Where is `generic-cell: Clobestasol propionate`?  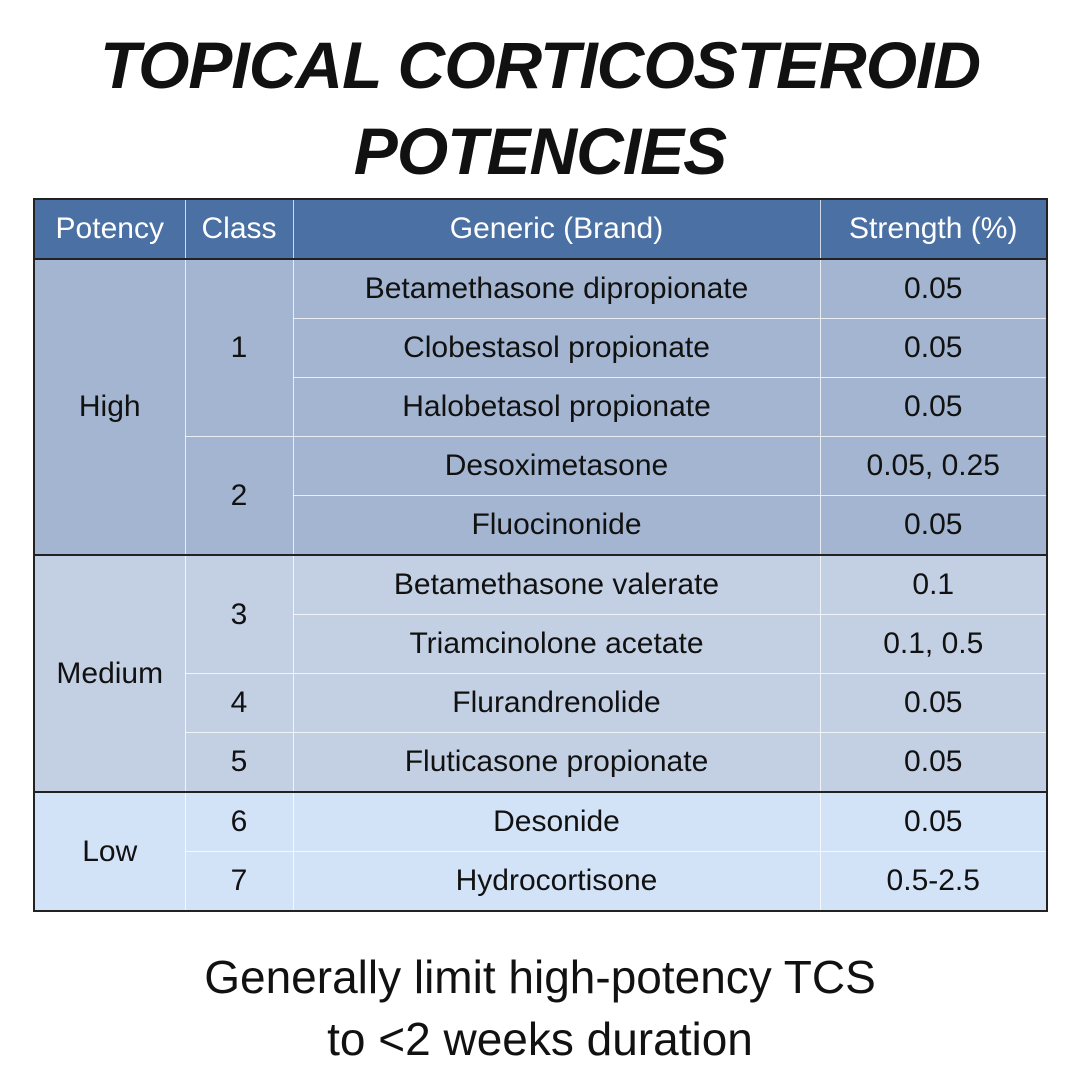 generic-cell: Clobestasol propionate is located at coordinates (556, 348).